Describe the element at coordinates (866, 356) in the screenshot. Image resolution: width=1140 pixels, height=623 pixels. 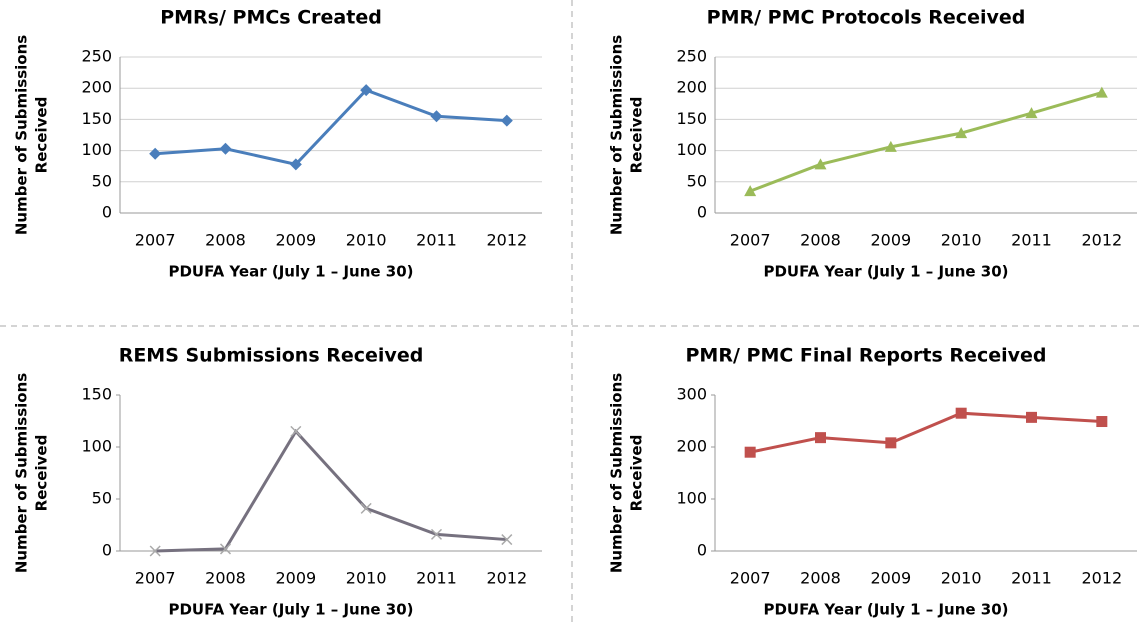
I see `chart-title: PMR/ PMC Final Reports Received` at that location.